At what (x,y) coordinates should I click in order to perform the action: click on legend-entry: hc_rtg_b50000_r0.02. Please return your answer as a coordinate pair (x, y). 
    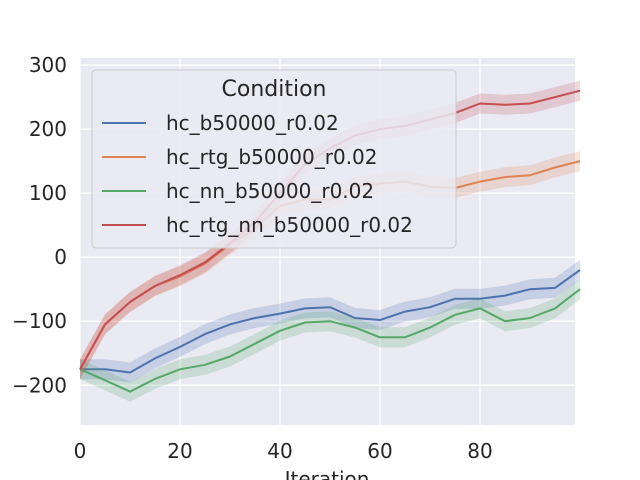
    Looking at the image, I should click on (272, 157).